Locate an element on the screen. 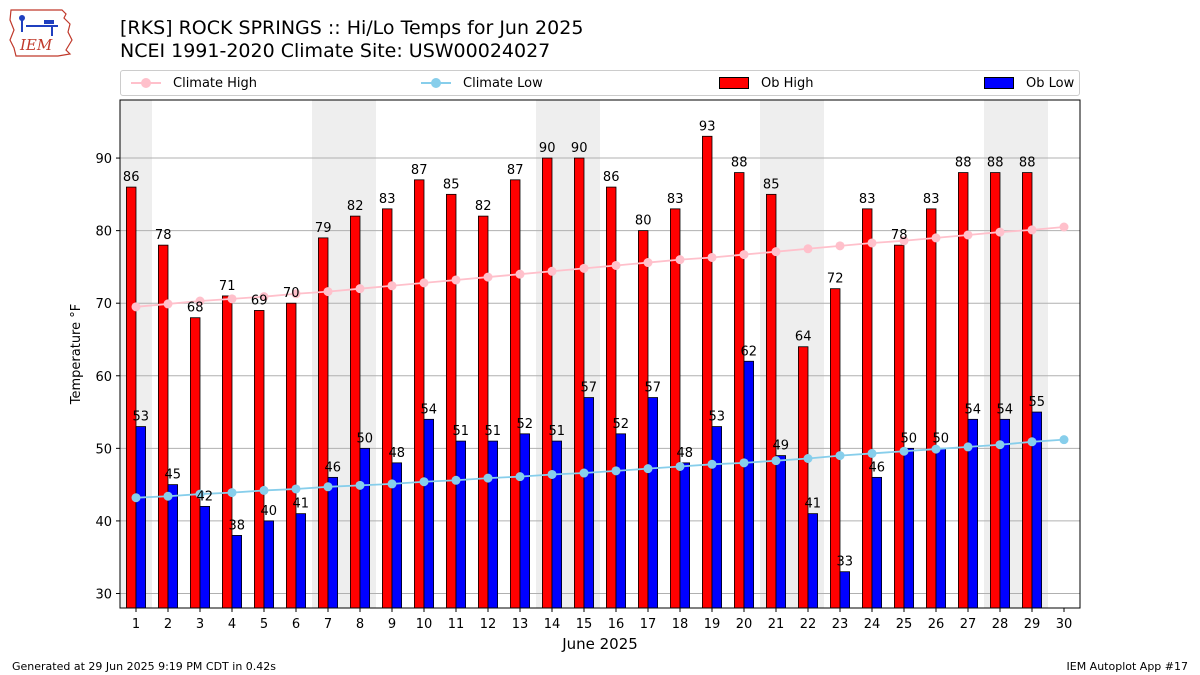  x-tick-label: 23 is located at coordinates (840, 624).